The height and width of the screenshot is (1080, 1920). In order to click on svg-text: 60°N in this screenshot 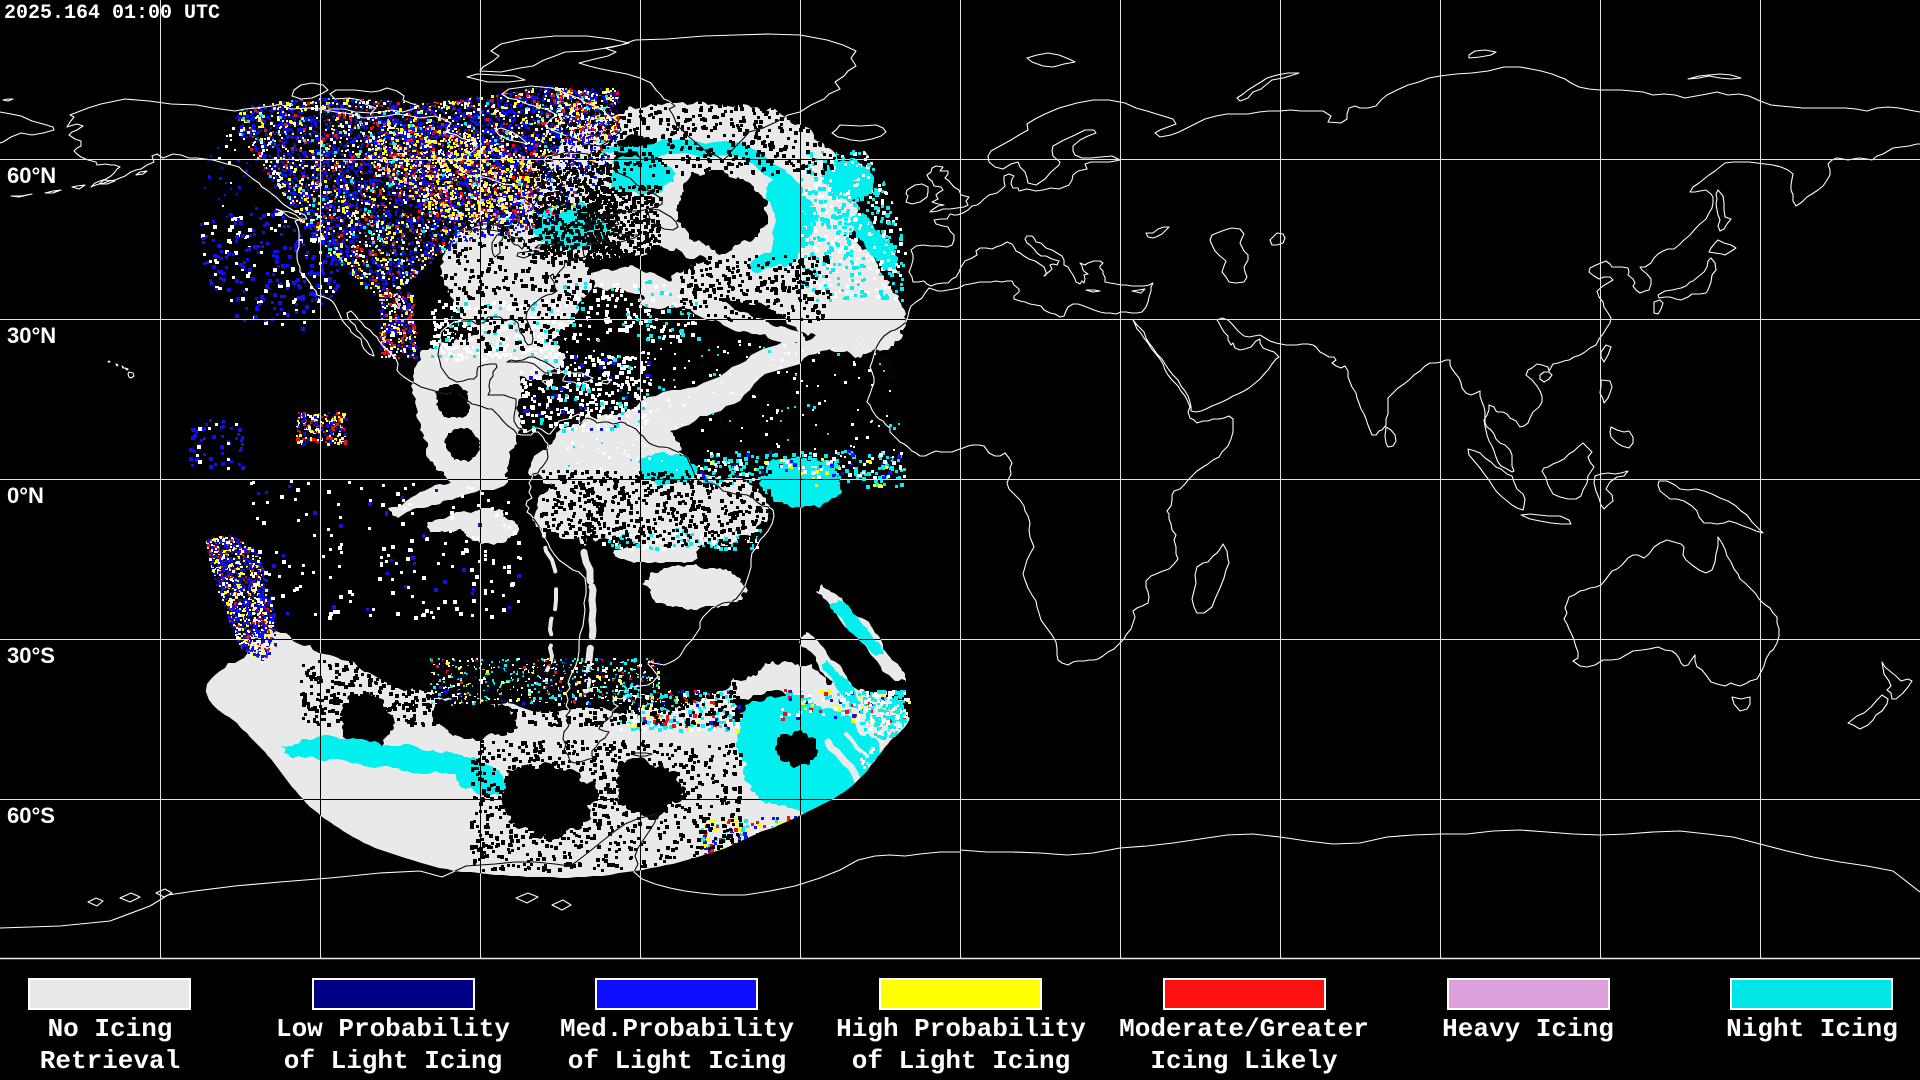, I will do `click(31, 175)`.